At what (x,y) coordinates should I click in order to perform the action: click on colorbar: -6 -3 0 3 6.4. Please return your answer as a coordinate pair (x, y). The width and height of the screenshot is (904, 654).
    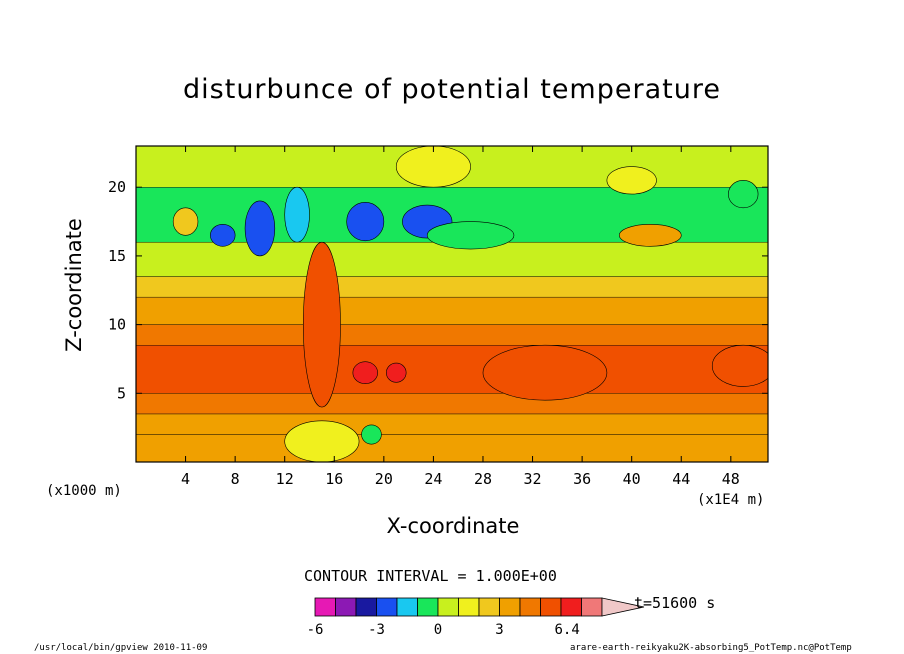
    Looking at the image, I should click on (476, 617).